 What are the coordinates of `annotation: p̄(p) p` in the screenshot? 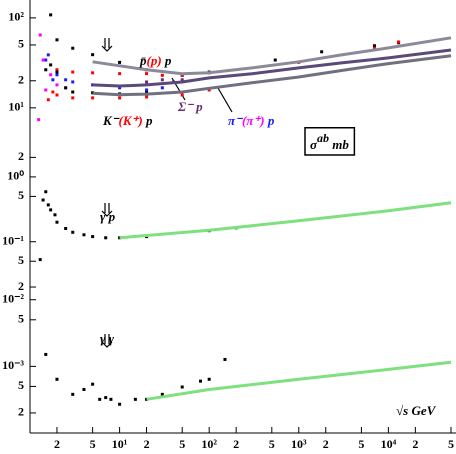 It's located at (155, 60).